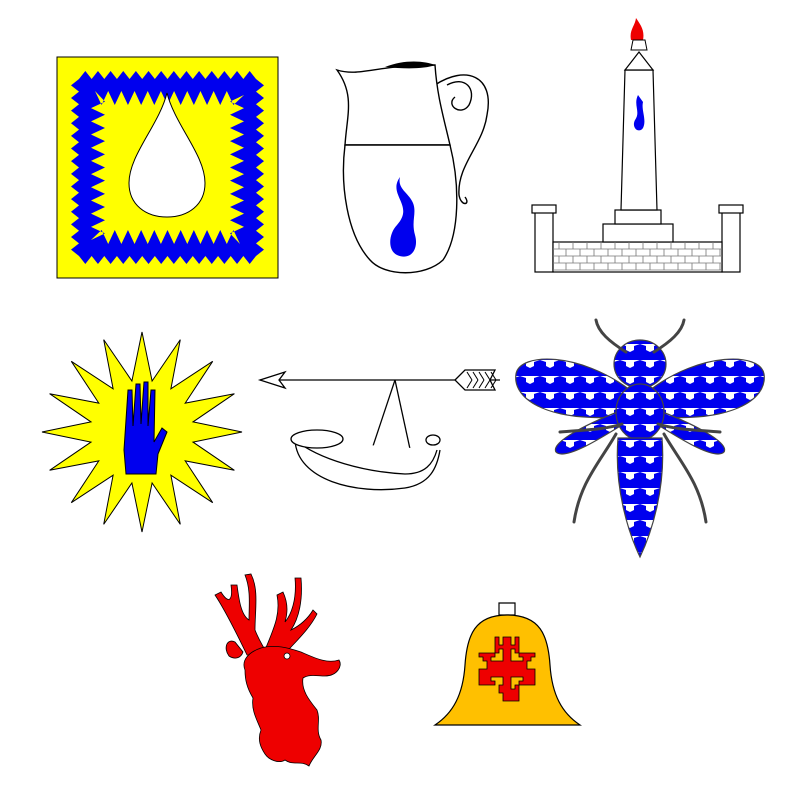  I want to click on bell-cross-icon, so click(507, 667).